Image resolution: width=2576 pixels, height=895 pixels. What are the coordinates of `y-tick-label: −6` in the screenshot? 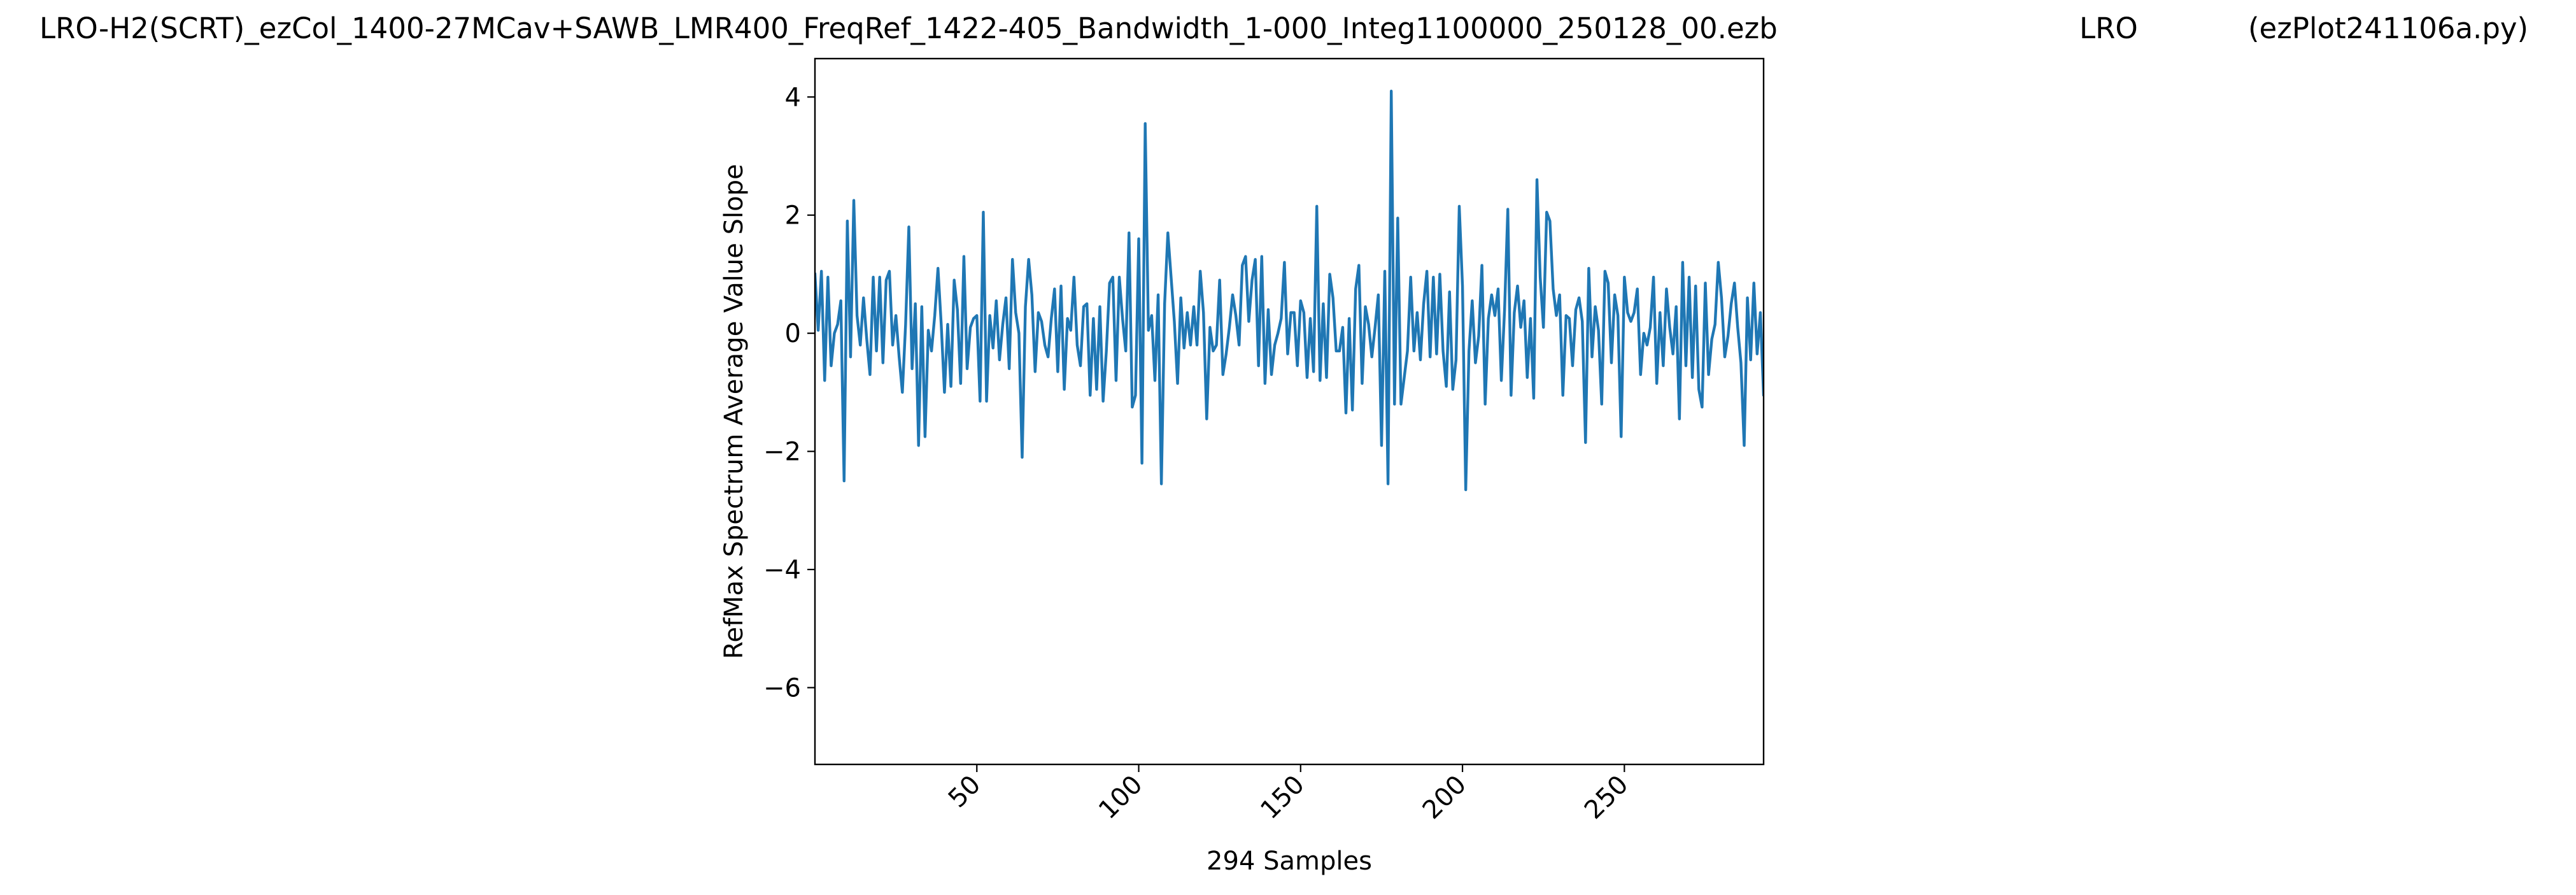 It's located at (782, 688).